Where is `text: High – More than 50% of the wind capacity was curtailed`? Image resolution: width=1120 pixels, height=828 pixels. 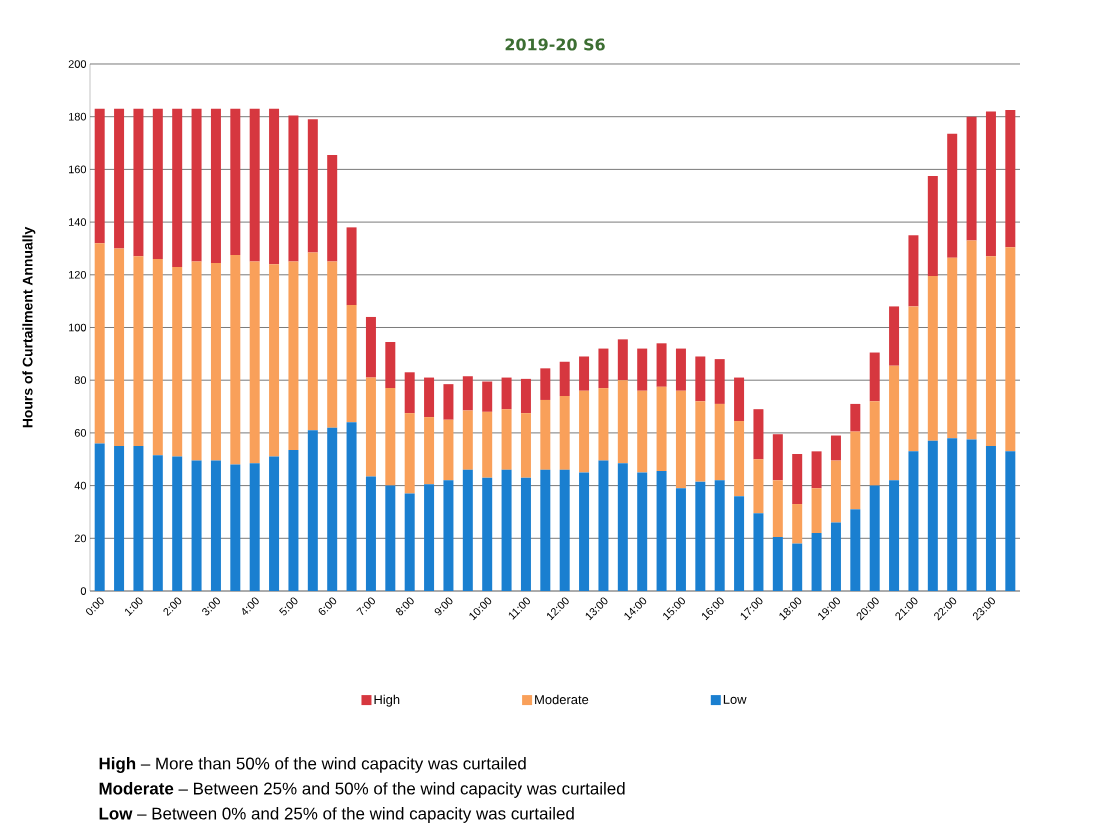 text: High – More than 50% of the wind capacity was curtailed is located at coordinates (312, 765).